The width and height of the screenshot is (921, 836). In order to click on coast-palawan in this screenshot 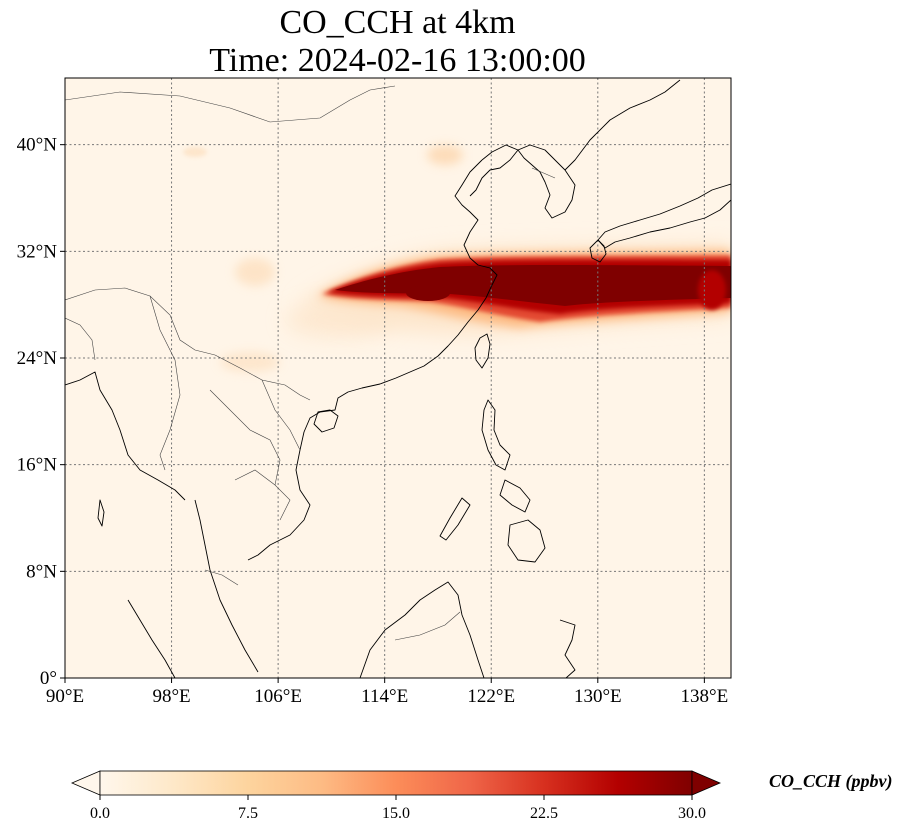, I will do `click(455, 519)`.